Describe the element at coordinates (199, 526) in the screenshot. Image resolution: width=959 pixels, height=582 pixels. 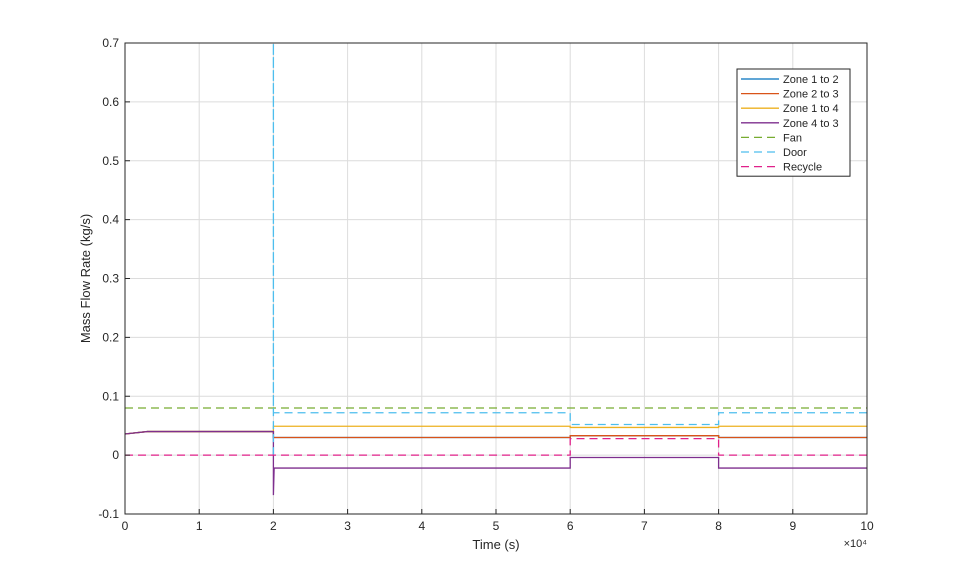
I see `x-tick-label: 1` at that location.